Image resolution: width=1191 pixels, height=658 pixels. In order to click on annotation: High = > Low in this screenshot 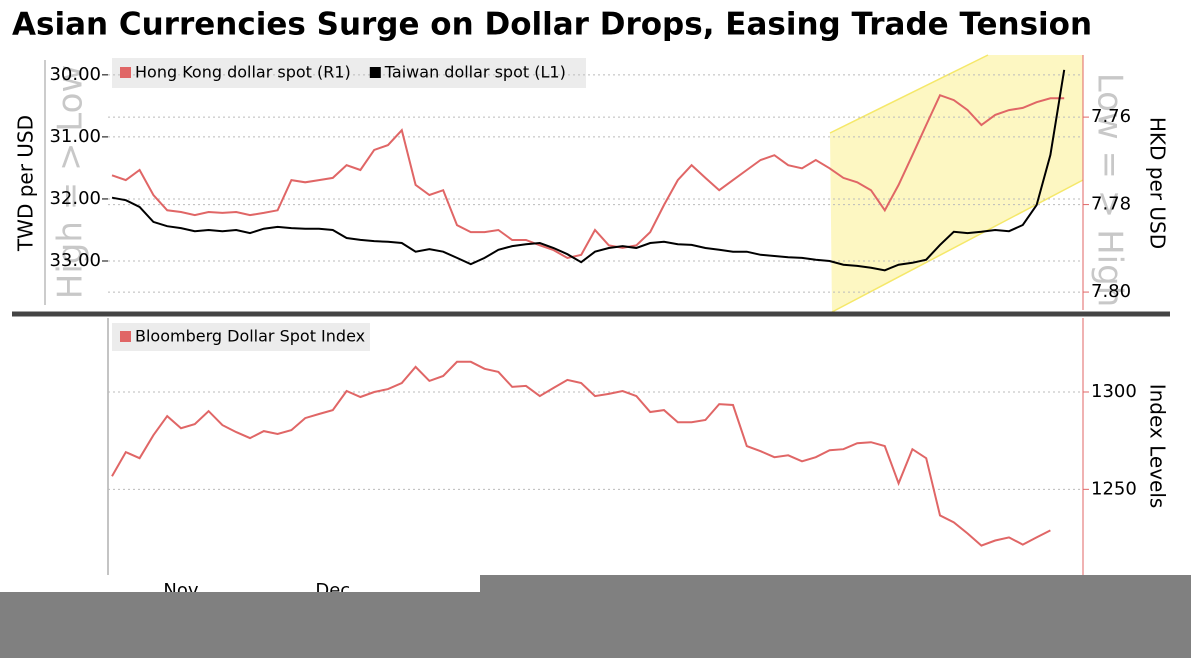, I will do `click(71, 182)`.